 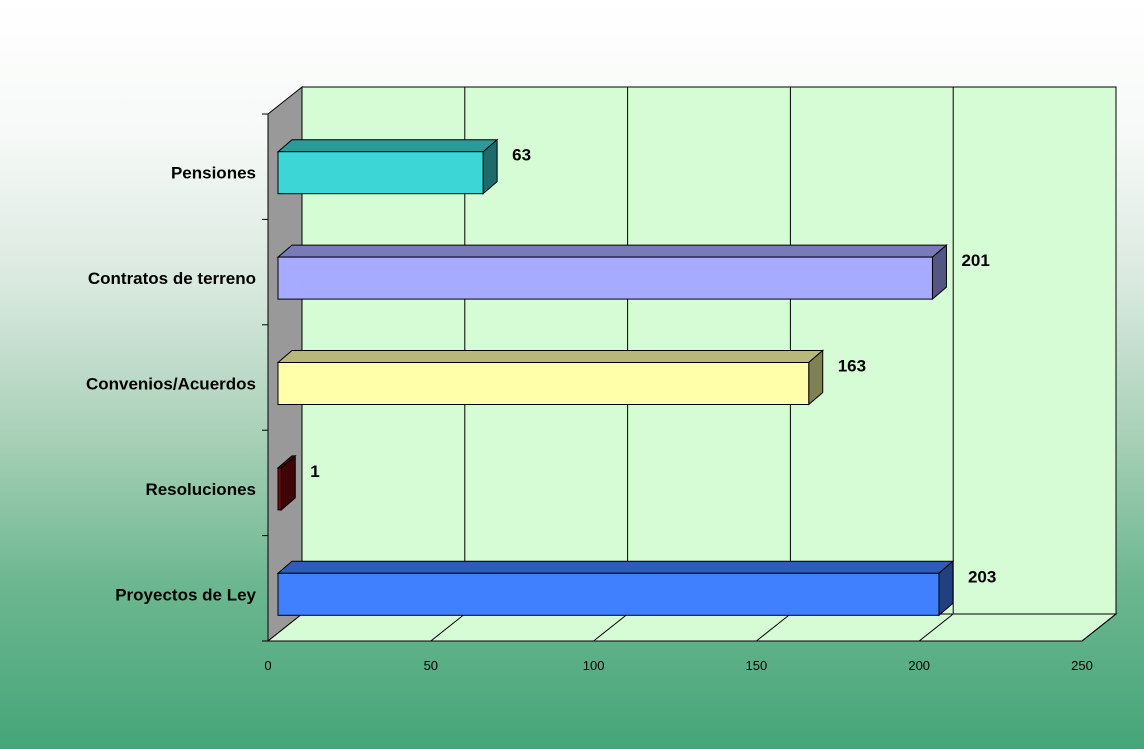 What do you see at coordinates (982, 576) in the screenshot?
I see `value-label: 203` at bounding box center [982, 576].